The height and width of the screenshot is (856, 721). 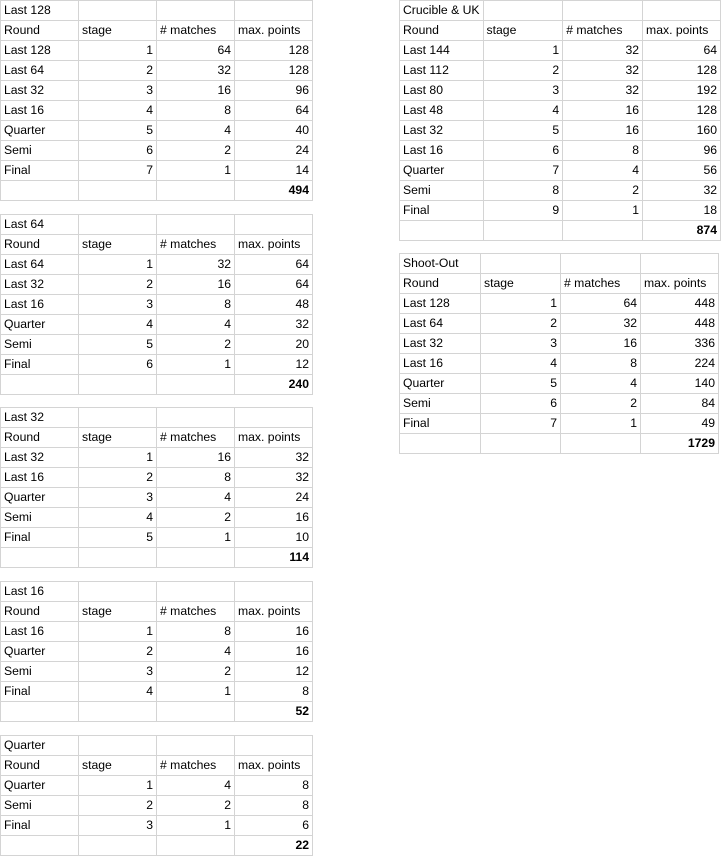 I want to click on table-row: Last 32 3 16 336, so click(x=559, y=343).